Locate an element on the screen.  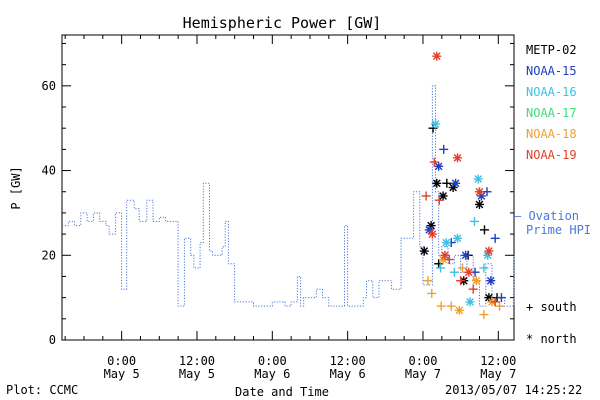
legend-item: METP-02 is located at coordinates (551, 50).